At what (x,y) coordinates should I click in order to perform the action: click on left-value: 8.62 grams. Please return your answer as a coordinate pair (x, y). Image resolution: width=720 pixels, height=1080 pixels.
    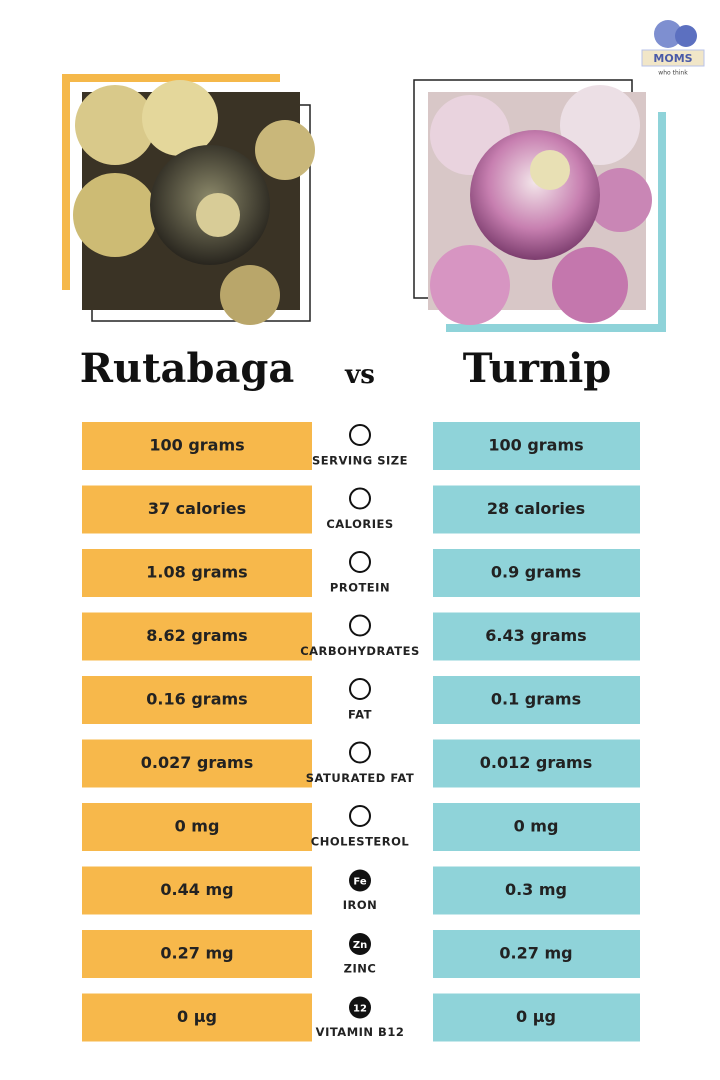
    Looking at the image, I should click on (196, 635).